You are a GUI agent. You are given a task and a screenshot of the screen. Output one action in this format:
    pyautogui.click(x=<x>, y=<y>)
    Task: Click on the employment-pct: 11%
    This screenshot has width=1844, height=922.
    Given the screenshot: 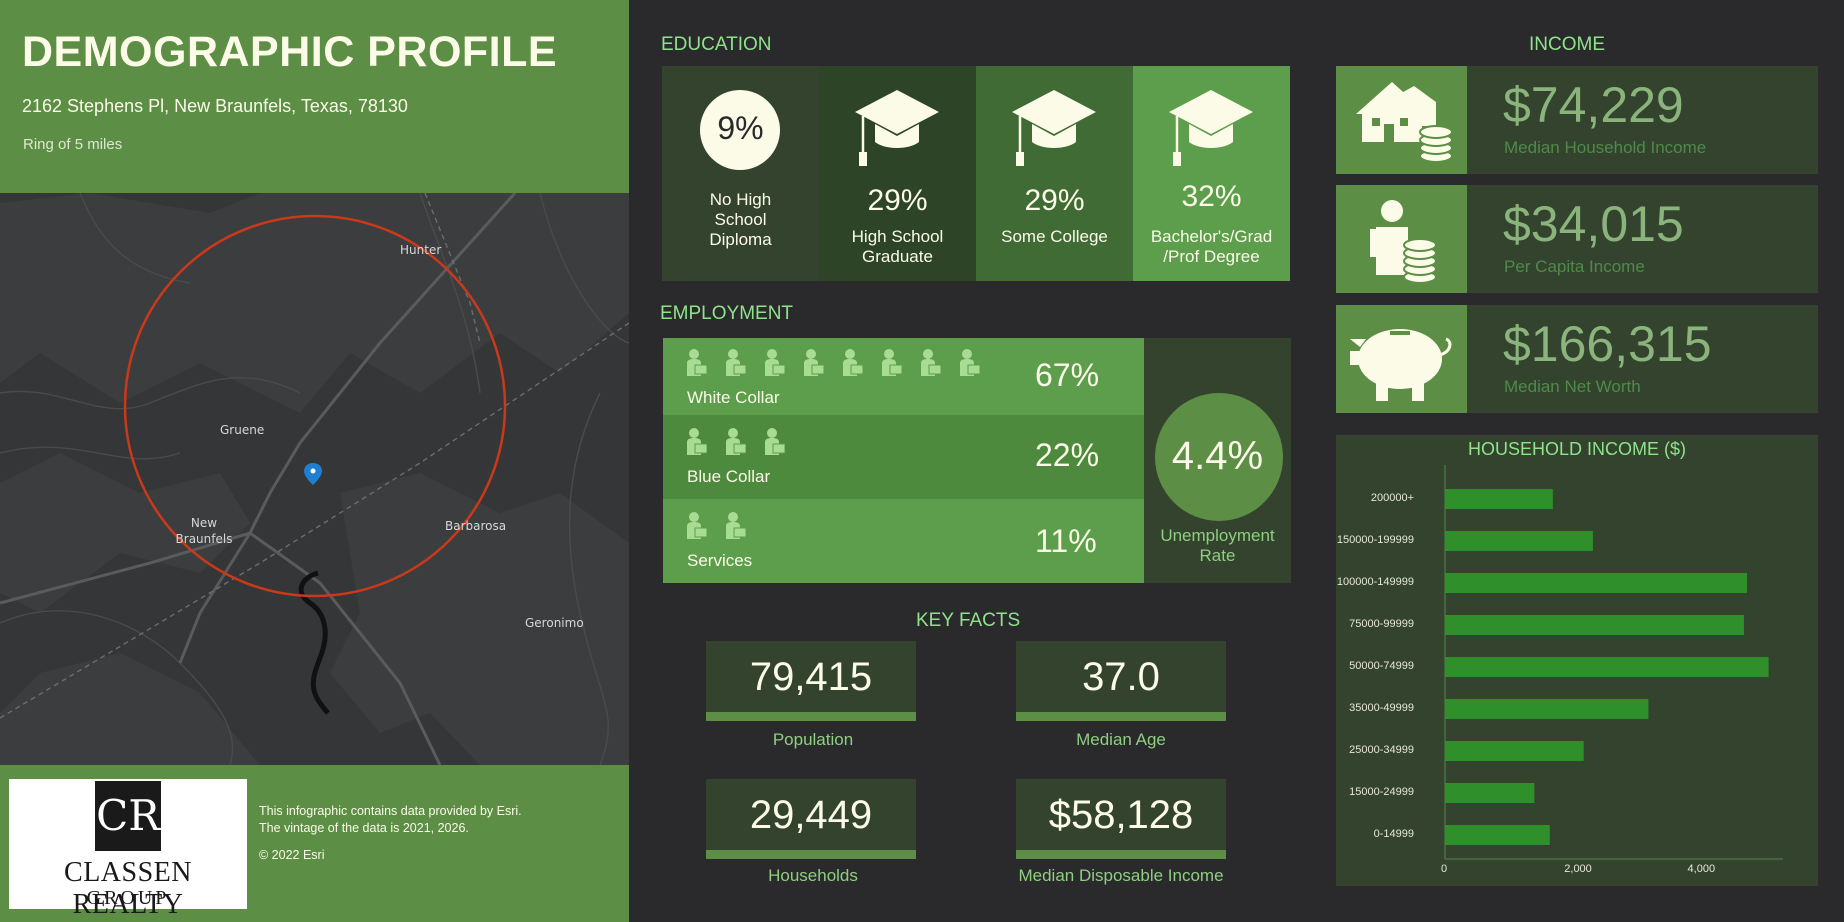 What is the action you would take?
    pyautogui.click(x=1066, y=541)
    